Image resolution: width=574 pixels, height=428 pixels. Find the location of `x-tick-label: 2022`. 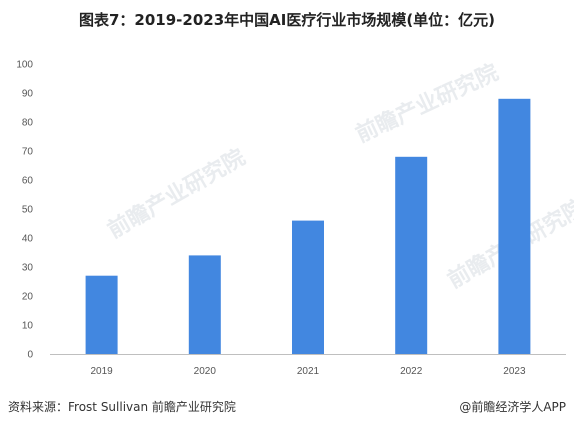

x-tick-label: 2022 is located at coordinates (411, 371).